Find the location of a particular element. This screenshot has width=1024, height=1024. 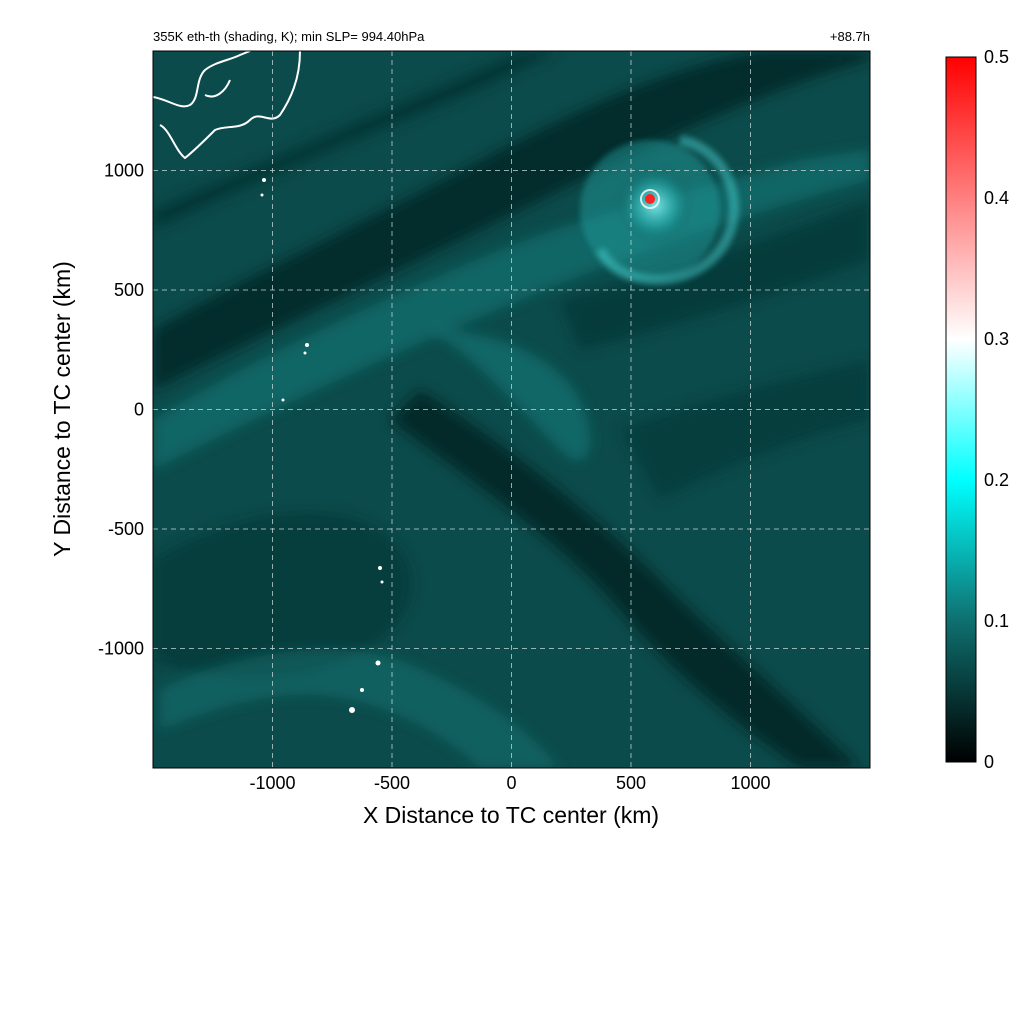

colorbar-tick-label: 0.2 is located at coordinates (996, 480).